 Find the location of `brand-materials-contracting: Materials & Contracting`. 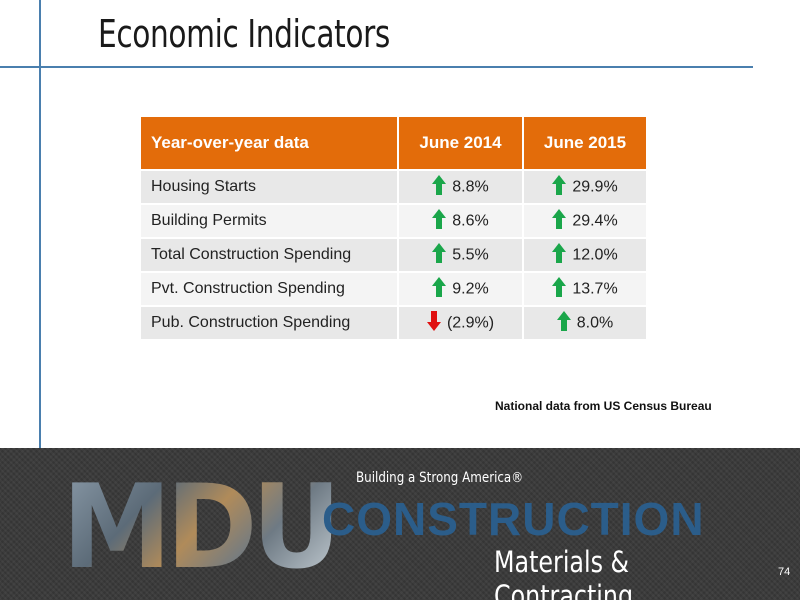

brand-materials-contracting: Materials & Contracting is located at coordinates (564, 579).